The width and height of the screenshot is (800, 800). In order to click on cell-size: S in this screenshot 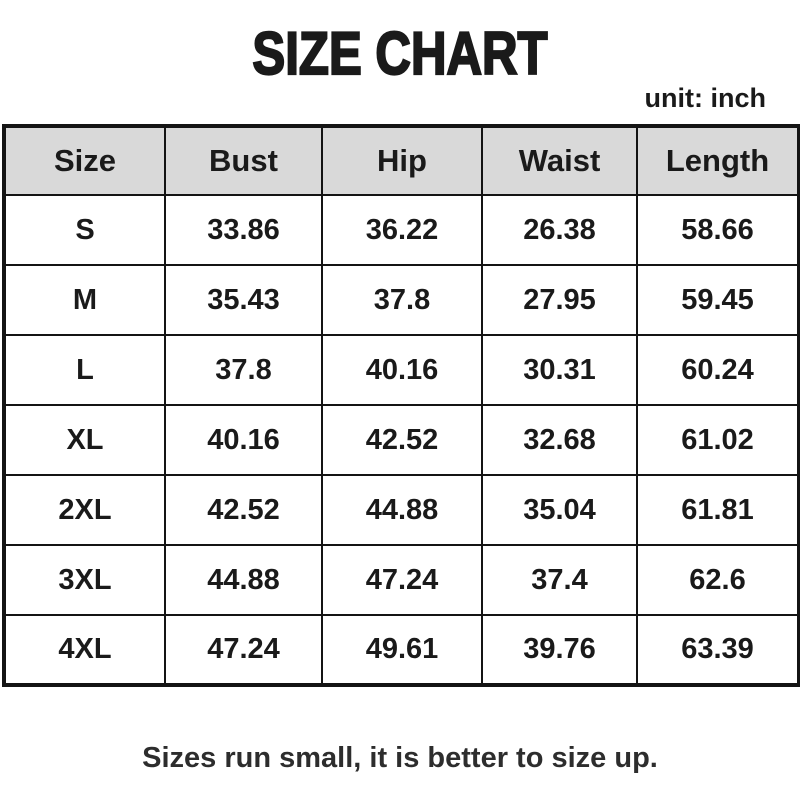, I will do `click(84, 230)`.